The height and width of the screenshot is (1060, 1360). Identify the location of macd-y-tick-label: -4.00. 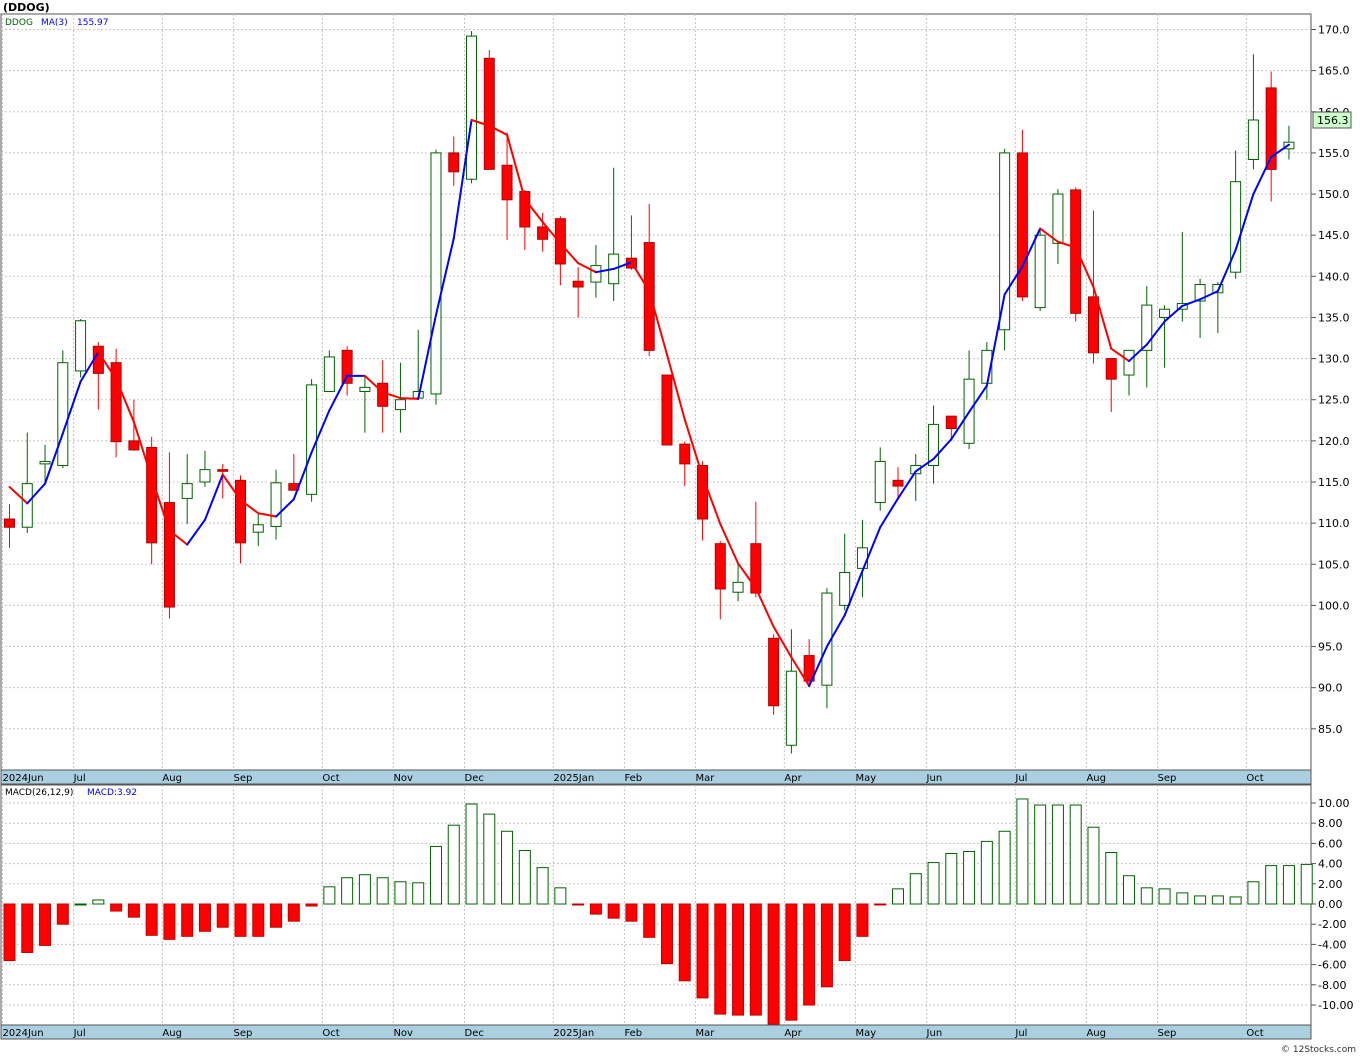
(1332, 944).